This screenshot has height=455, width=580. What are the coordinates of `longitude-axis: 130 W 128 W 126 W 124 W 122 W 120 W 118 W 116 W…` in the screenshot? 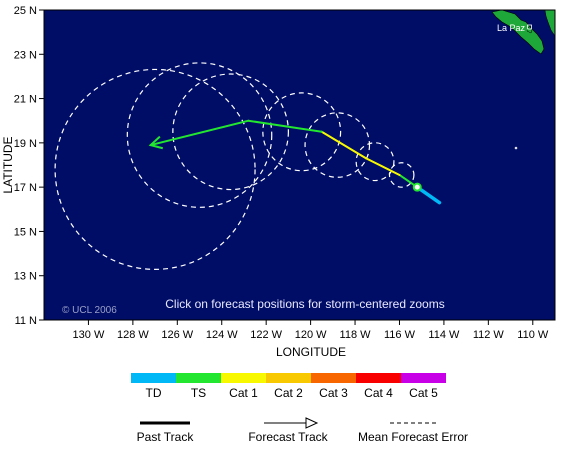 It's located at (311, 330).